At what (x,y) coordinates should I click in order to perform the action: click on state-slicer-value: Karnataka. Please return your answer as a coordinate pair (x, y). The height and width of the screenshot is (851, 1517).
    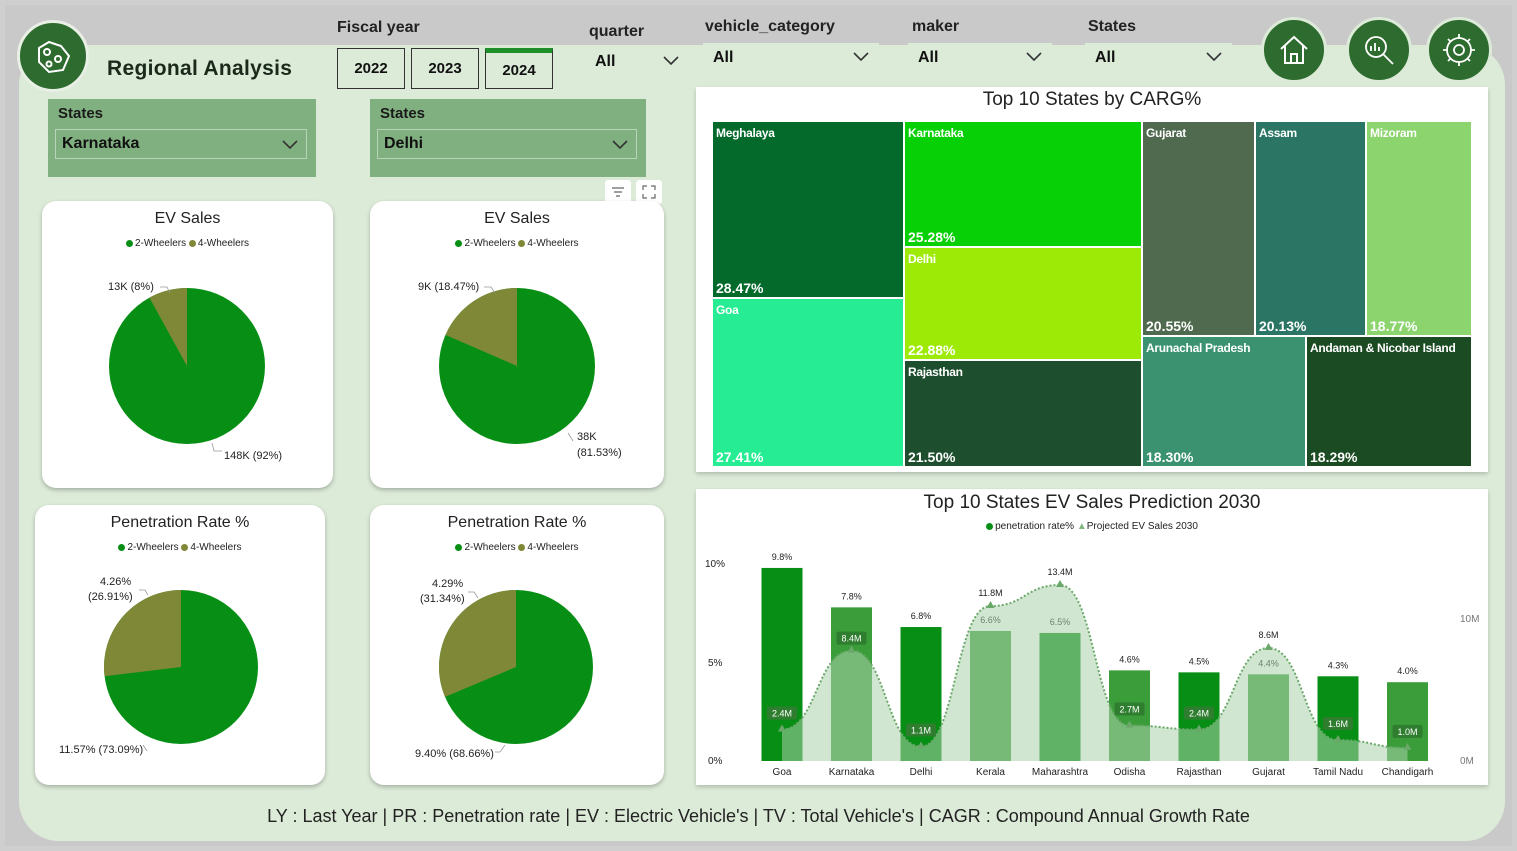
    Looking at the image, I should click on (101, 143).